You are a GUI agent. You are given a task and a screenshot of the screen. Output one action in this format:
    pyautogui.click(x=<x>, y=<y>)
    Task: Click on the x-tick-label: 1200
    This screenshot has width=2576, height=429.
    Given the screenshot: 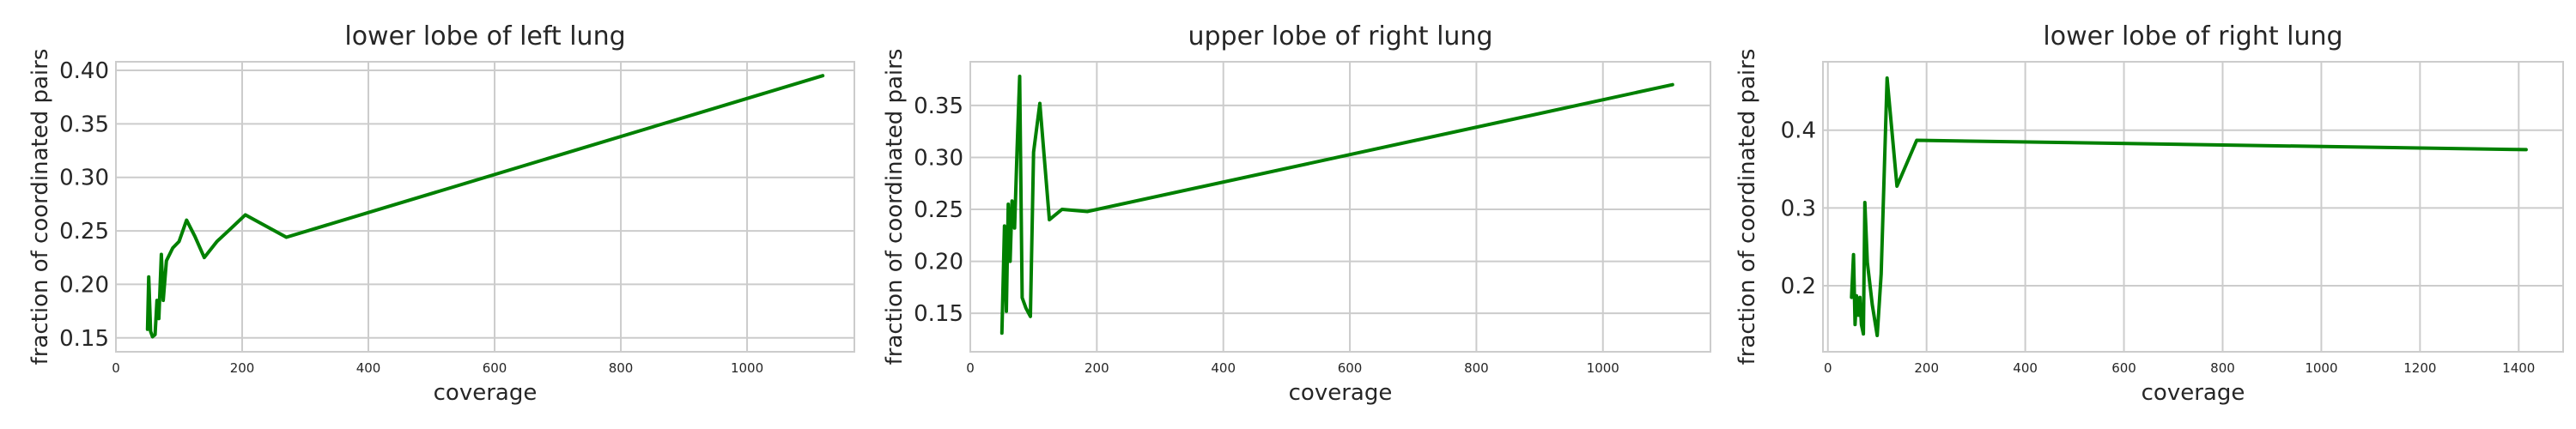 What is the action you would take?
    pyautogui.click(x=2419, y=368)
    